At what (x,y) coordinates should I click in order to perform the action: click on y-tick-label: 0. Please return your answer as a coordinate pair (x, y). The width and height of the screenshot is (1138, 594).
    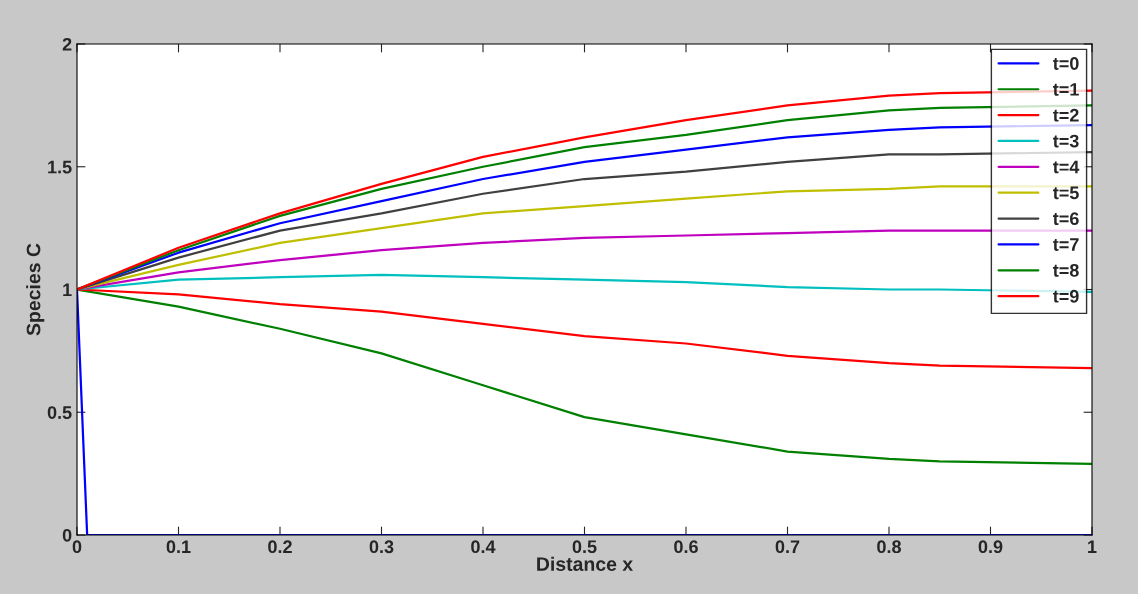
    Looking at the image, I should click on (67, 535).